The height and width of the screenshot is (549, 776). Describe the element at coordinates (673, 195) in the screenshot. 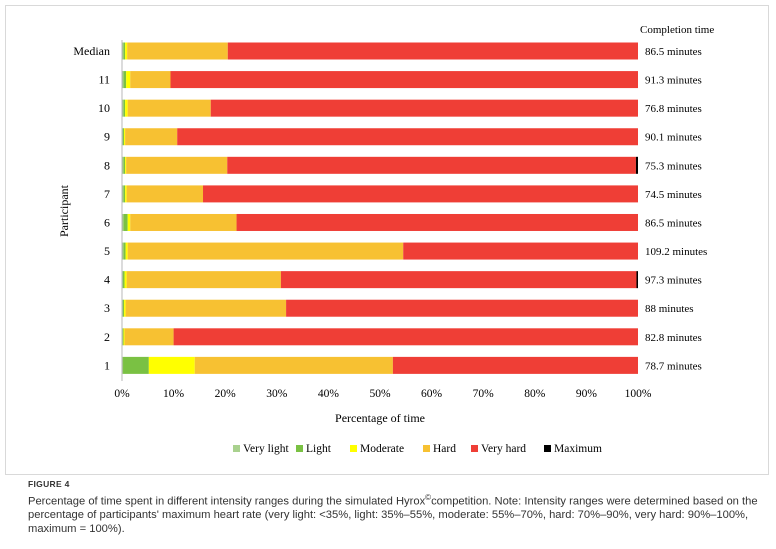

I see `completion-time-label: 74.5 minutes` at that location.